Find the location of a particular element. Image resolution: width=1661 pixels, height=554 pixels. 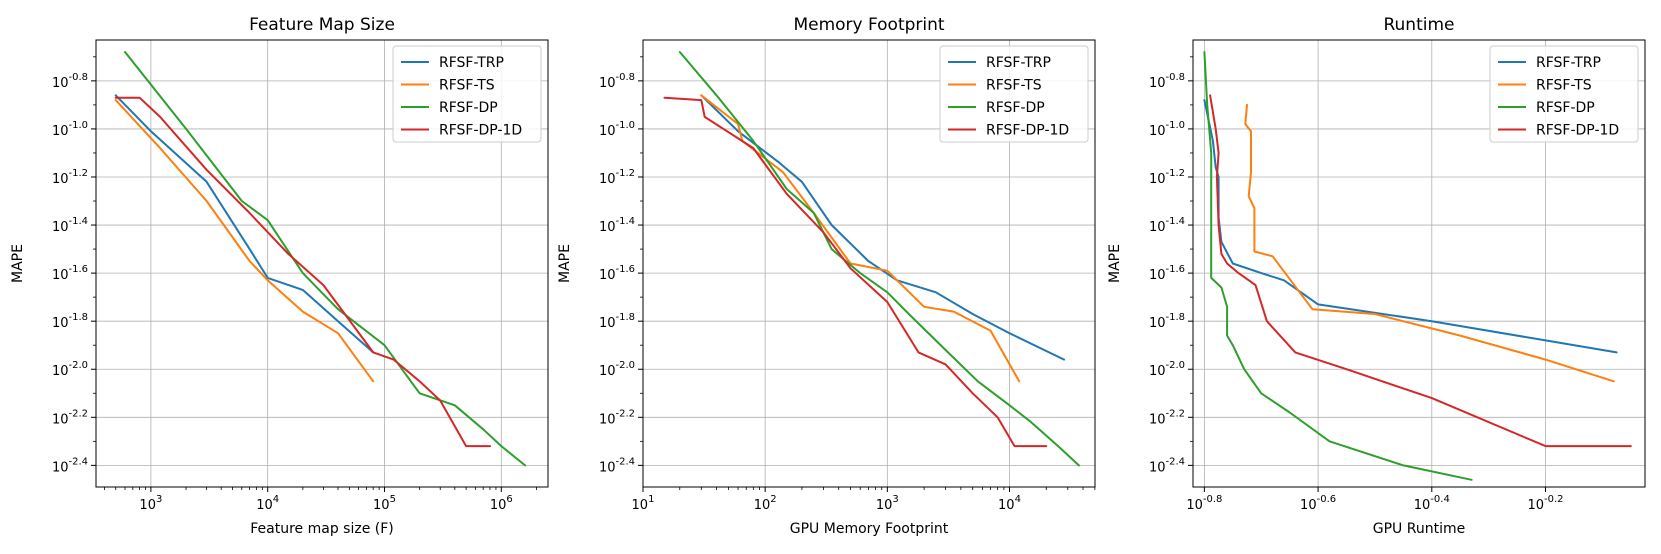

x-tick-label: 10-0.4 is located at coordinates (1432, 503).